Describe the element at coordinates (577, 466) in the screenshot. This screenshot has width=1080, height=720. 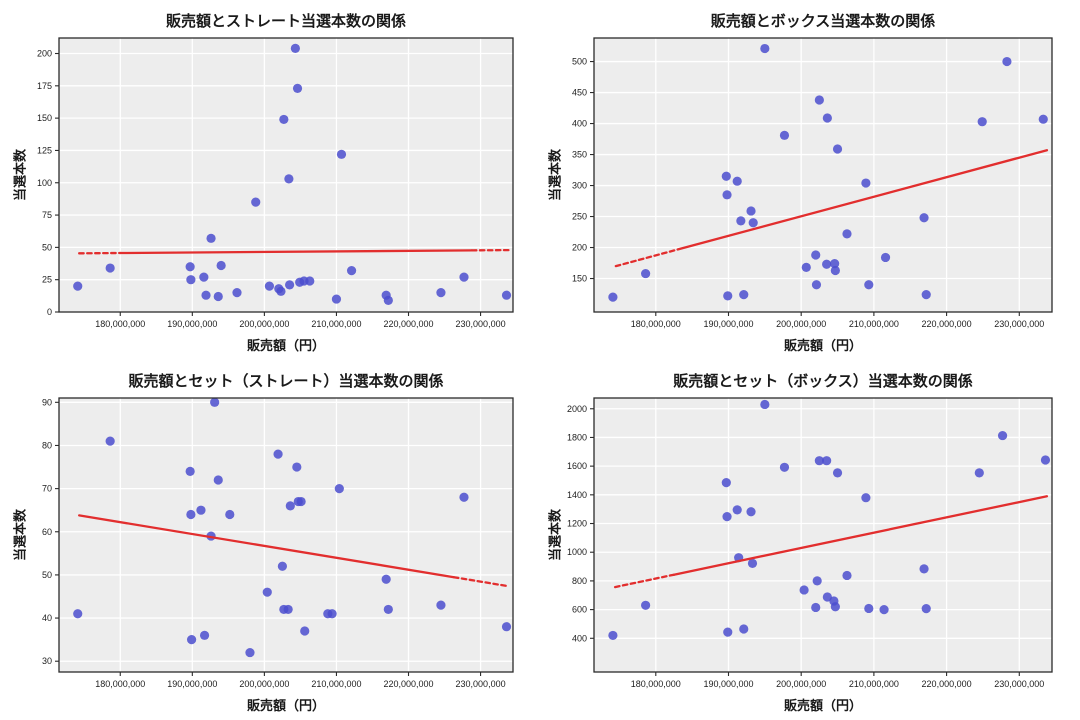
I see `svg-text: 1600` at that location.